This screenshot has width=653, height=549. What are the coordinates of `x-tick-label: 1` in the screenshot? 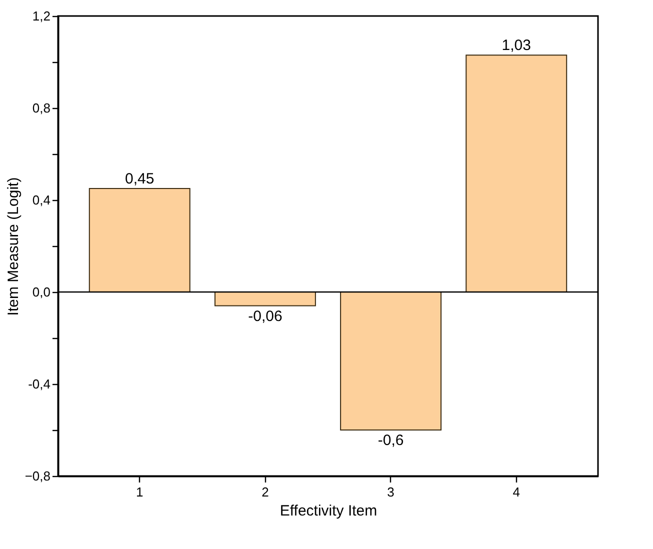 It's located at (140, 492).